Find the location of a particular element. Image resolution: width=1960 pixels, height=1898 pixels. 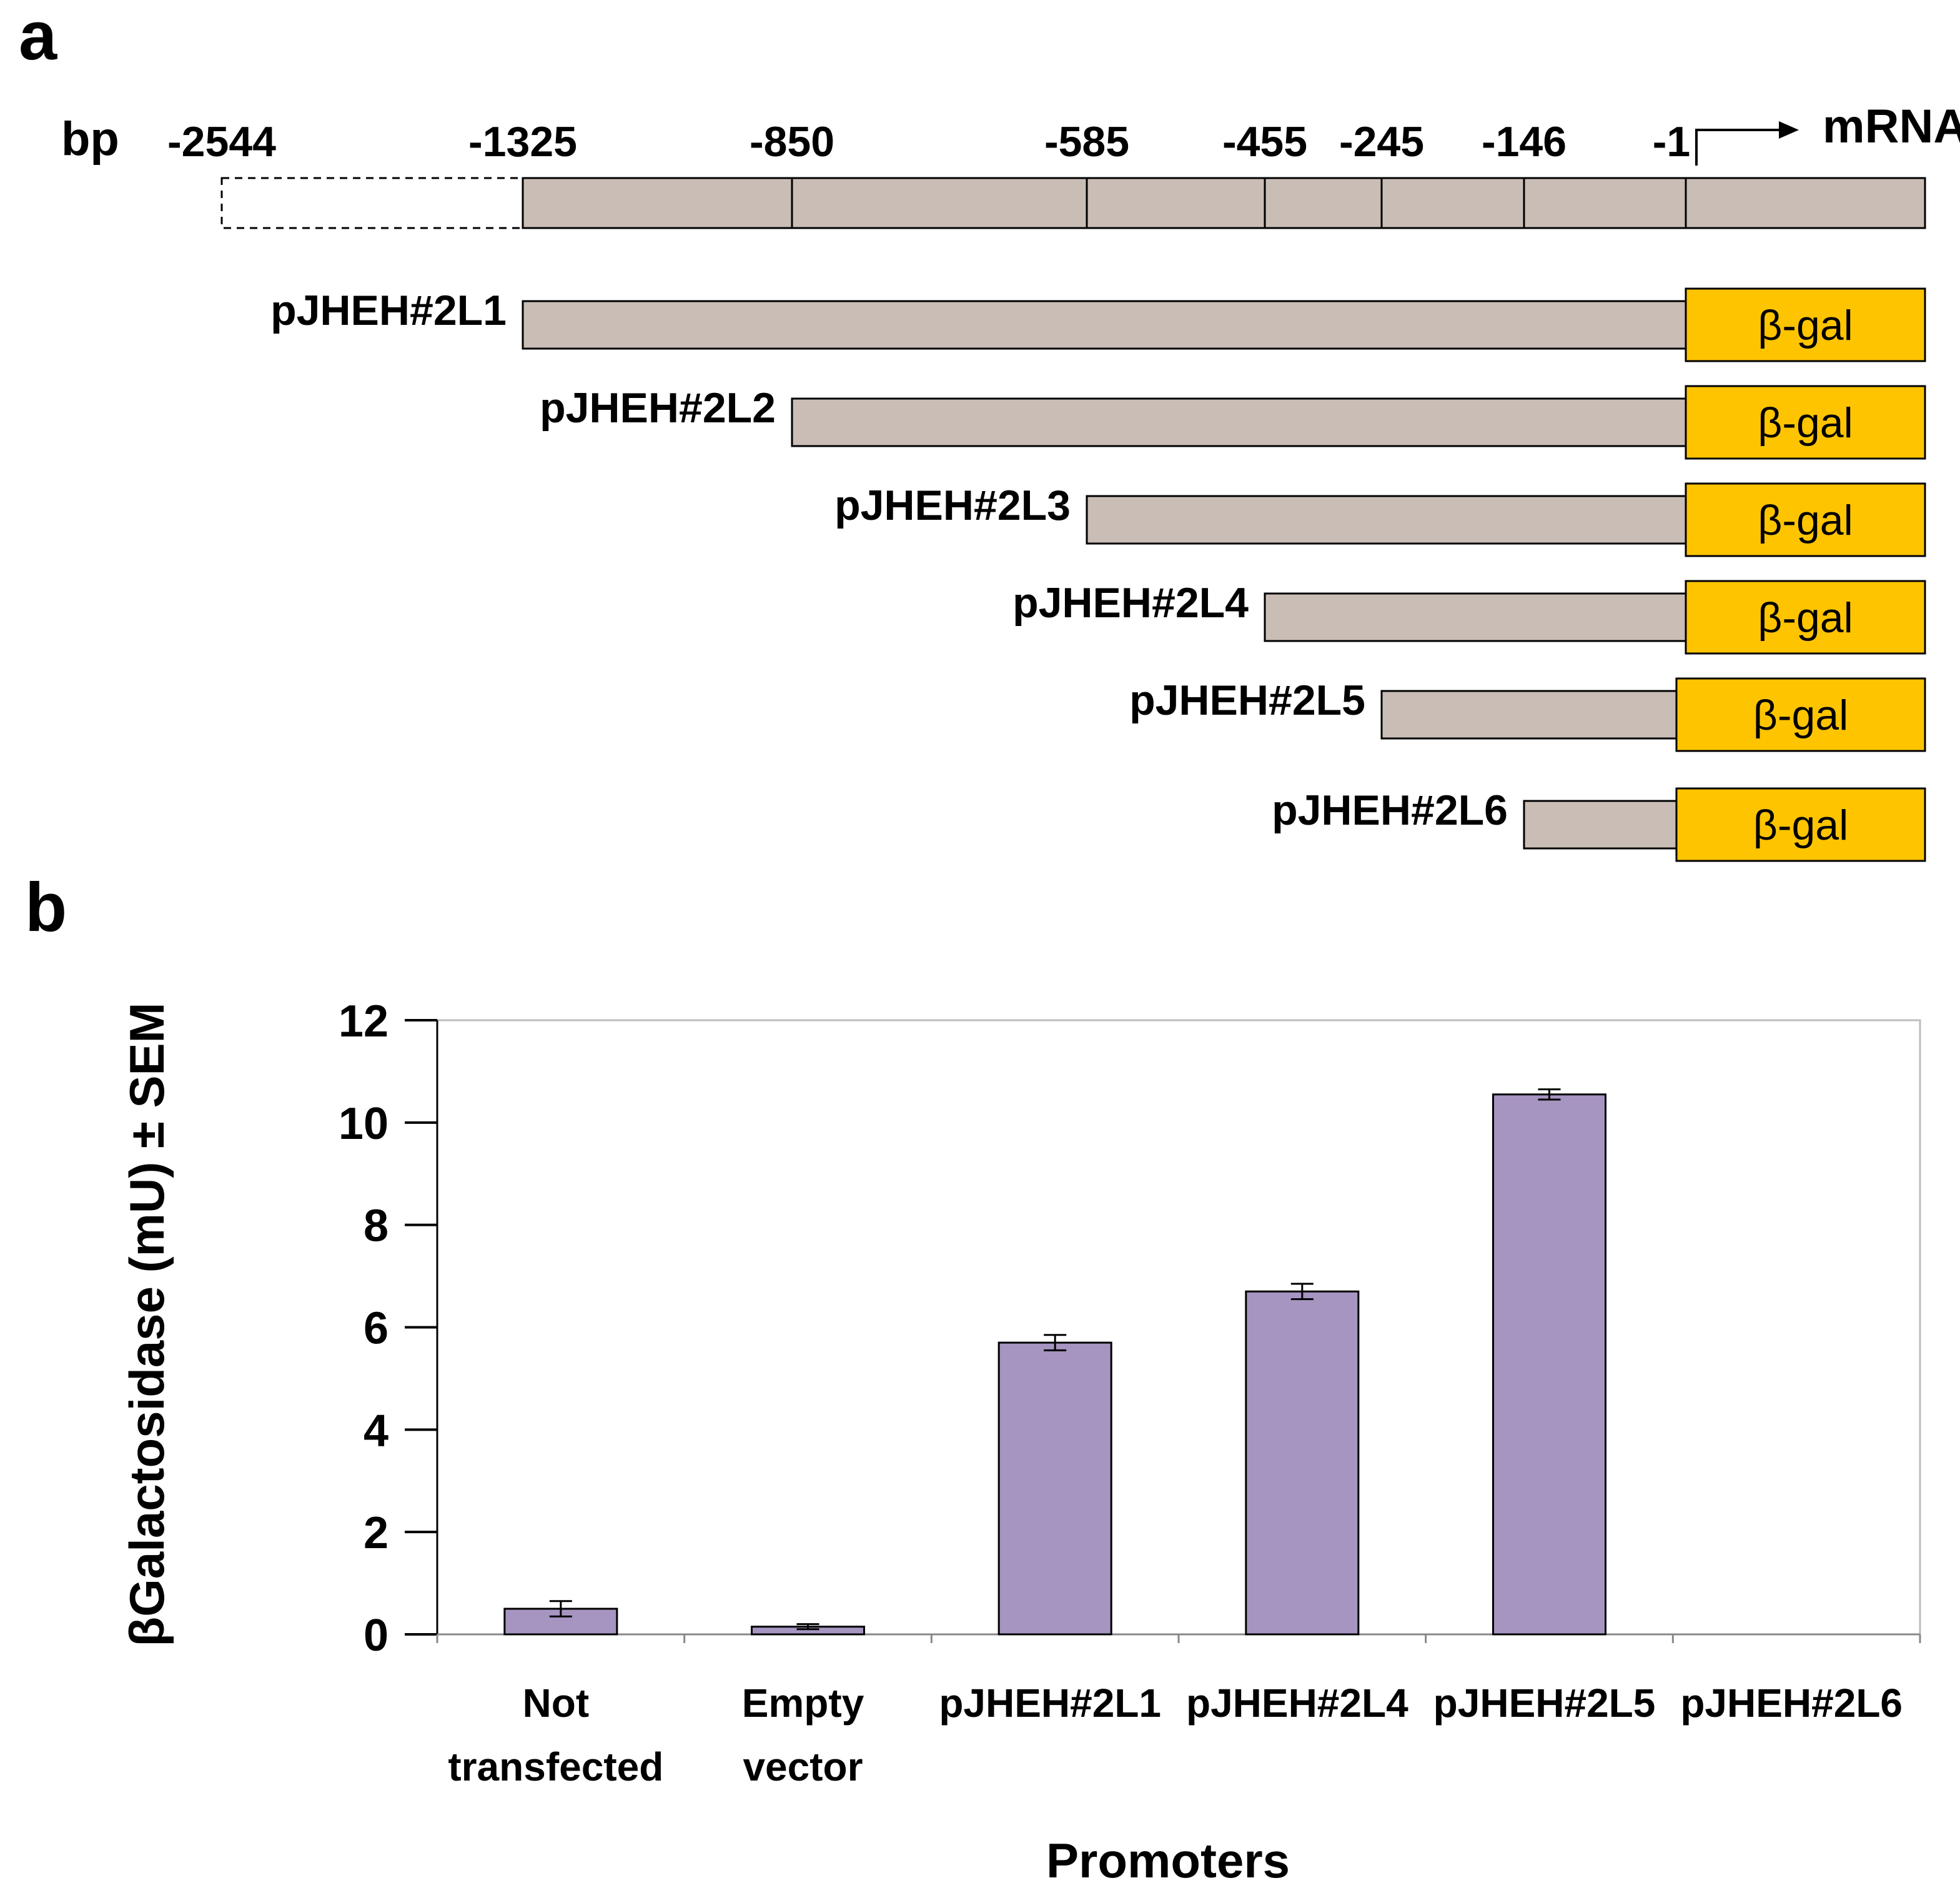

tss-arrow-head-icon is located at coordinates (1789, 130).